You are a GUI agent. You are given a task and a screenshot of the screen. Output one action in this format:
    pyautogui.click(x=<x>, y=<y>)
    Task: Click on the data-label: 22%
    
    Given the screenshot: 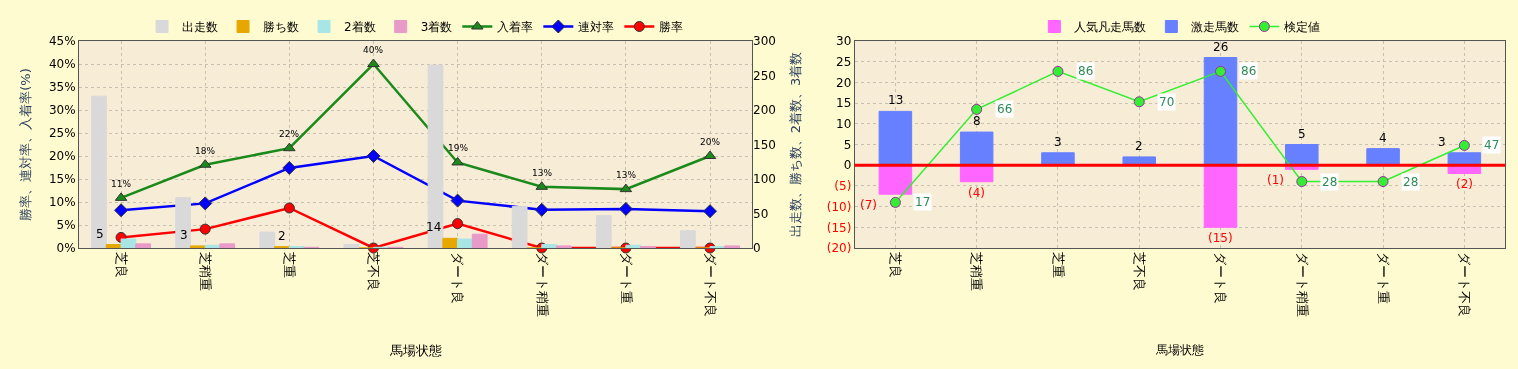 What is the action you would take?
    pyautogui.click(x=289, y=134)
    